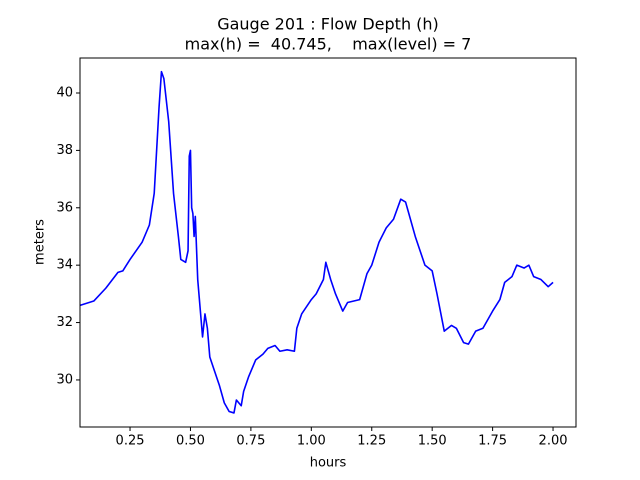 The image size is (640, 480). Describe the element at coordinates (64, 150) in the screenshot. I see `y-tick-label: 38` at that location.